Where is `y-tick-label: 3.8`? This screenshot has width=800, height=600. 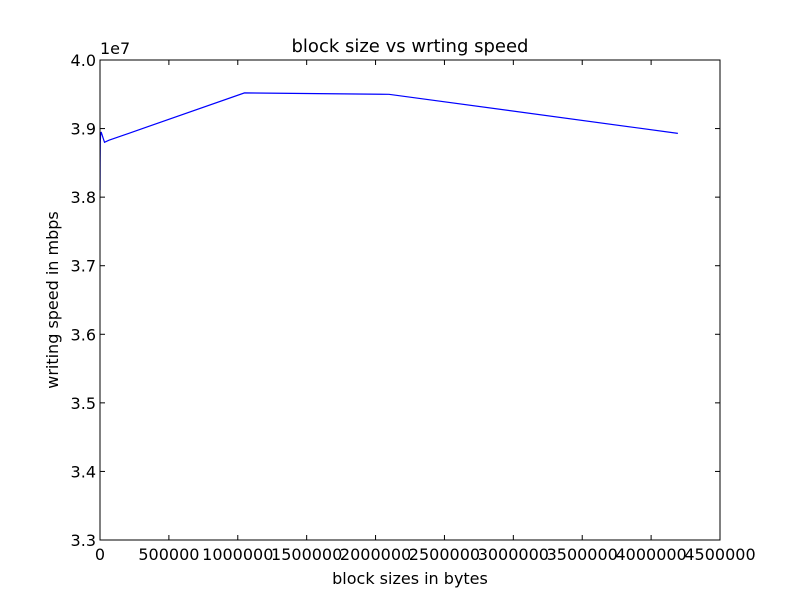 y-tick-label: 3.8 is located at coordinates (83, 197).